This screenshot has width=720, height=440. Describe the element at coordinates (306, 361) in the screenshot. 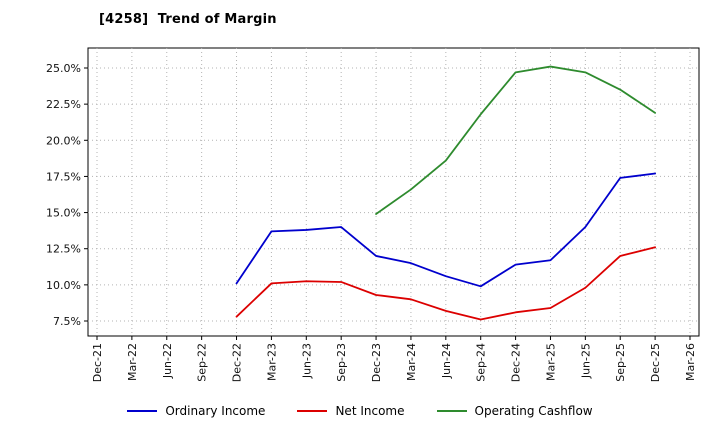

I see `x-tick-label: Jun-23` at that location.